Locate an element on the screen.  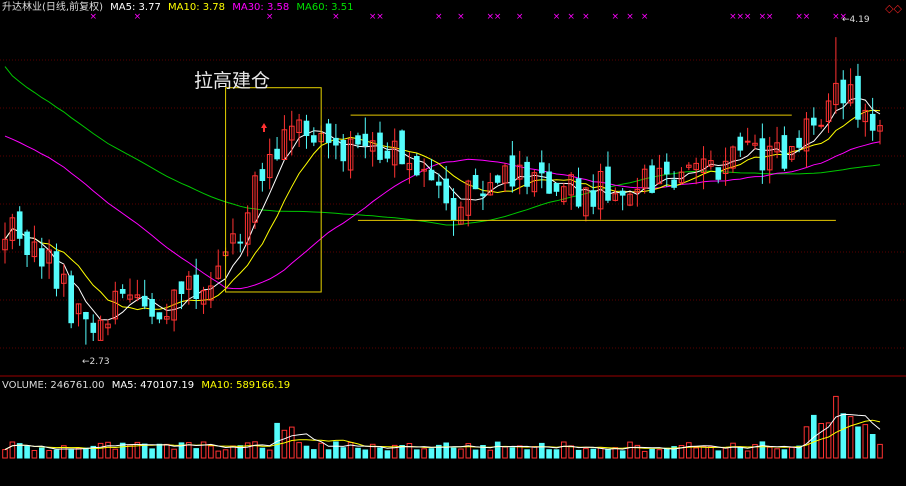
volume-ma10-value: MA10: 589166.19 is located at coordinates (246, 385).